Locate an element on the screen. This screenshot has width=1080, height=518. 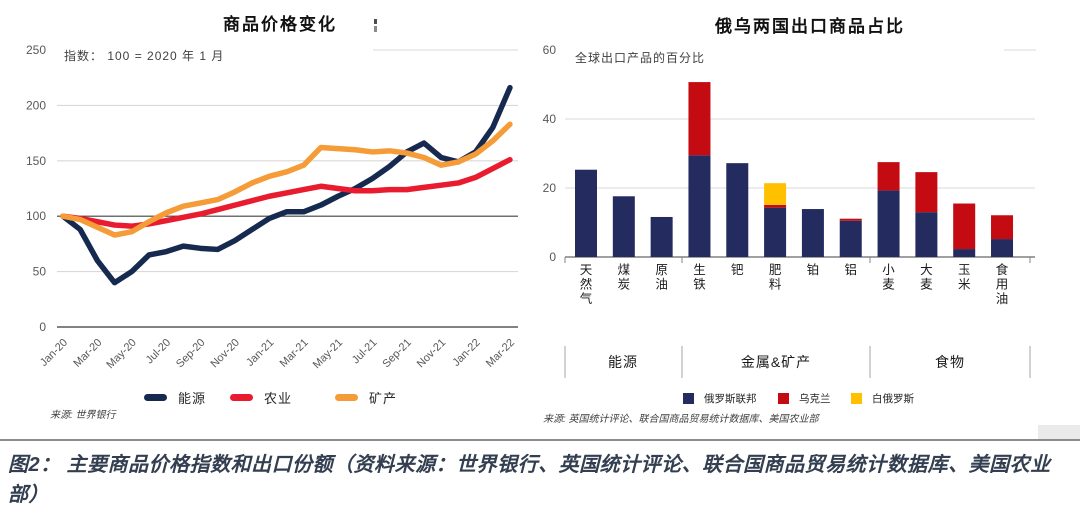
export-chart-subtitle: 全球出口产品的百分比 is located at coordinates (640, 58).